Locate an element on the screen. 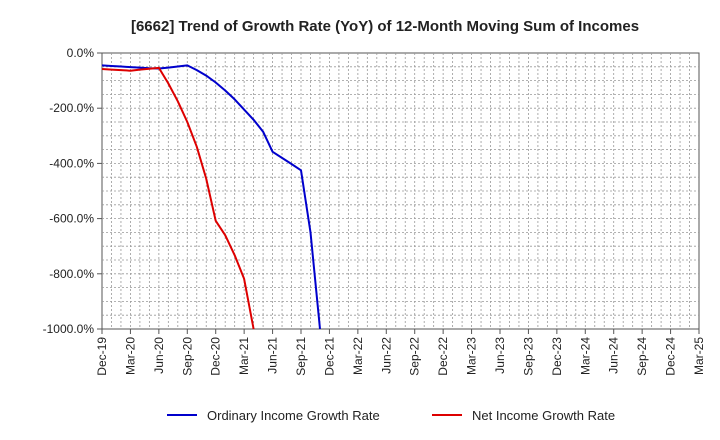 The height and width of the screenshot is (440, 720). y-tick-label: -1000.0% is located at coordinates (69, 329).